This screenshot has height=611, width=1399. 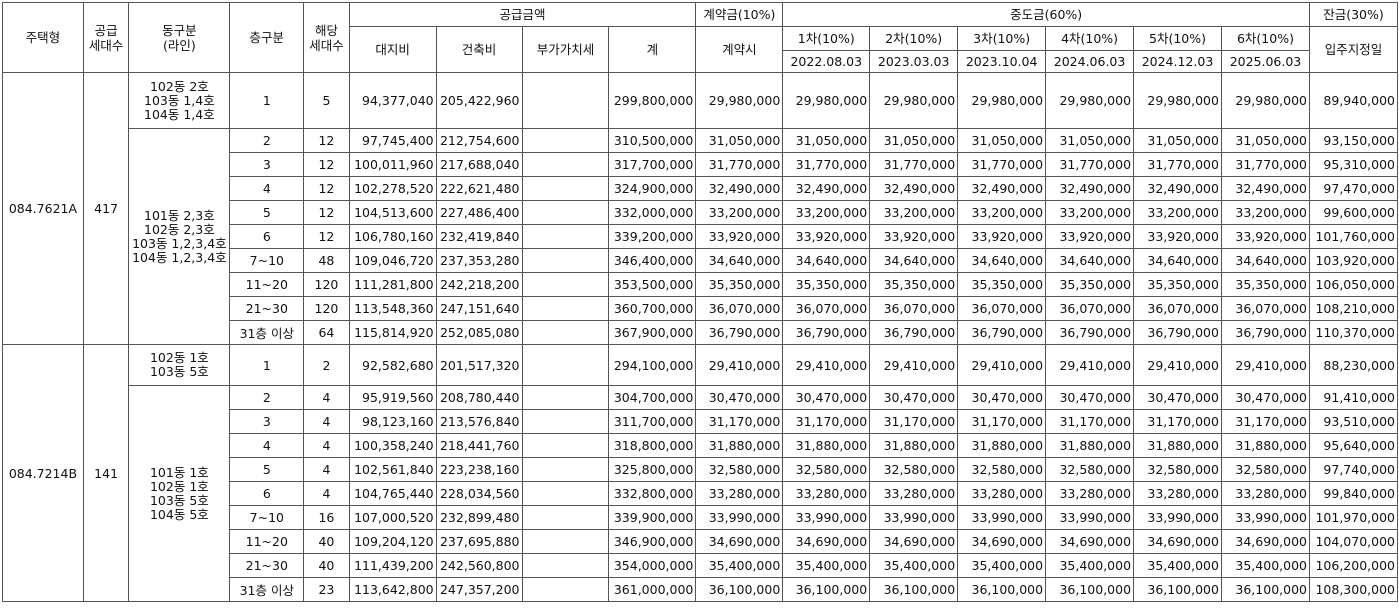 I want to click on contract-cell: 35,400,000, so click(x=739, y=565).